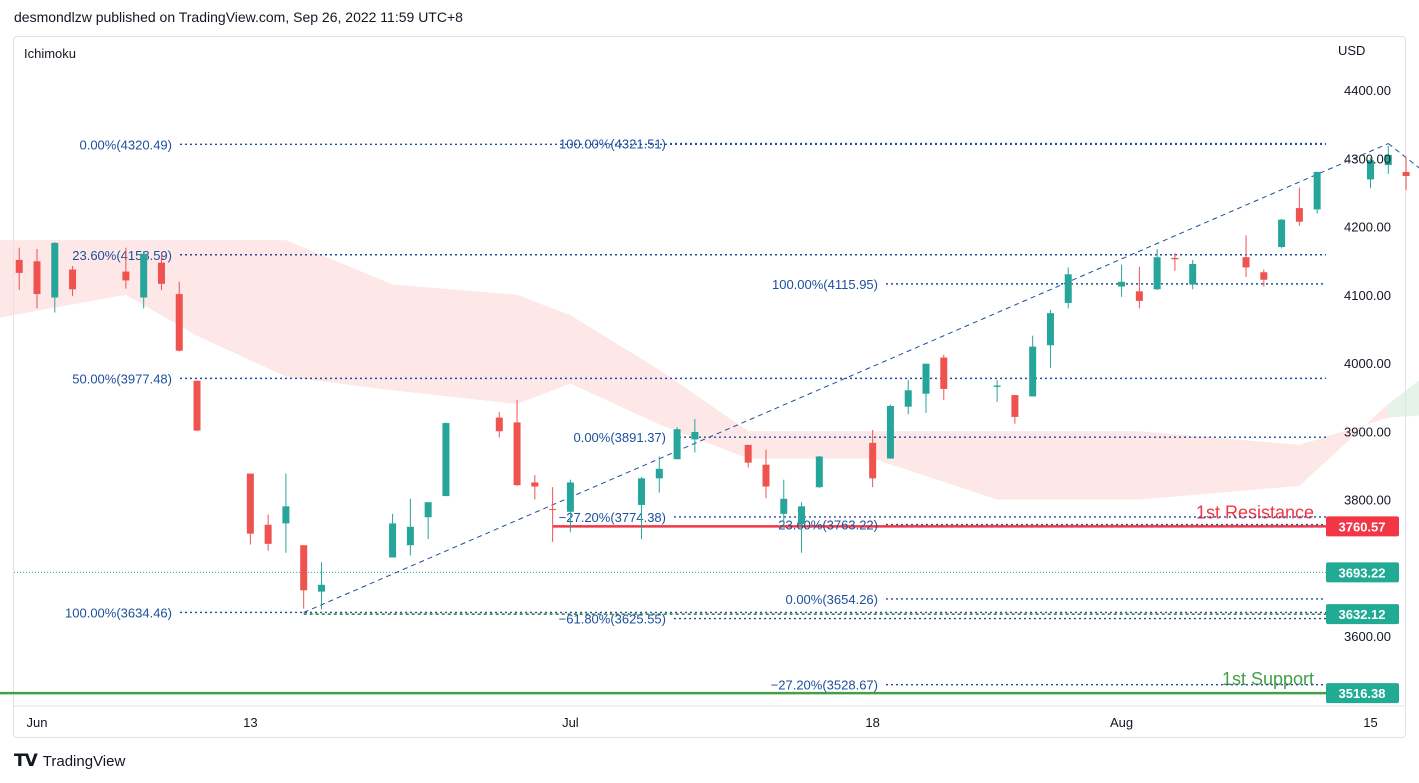 The image size is (1419, 783). What do you see at coordinates (825, 284) in the screenshot?
I see `fib-ext-sep-level-label: 100.00%(4115.95)` at bounding box center [825, 284].